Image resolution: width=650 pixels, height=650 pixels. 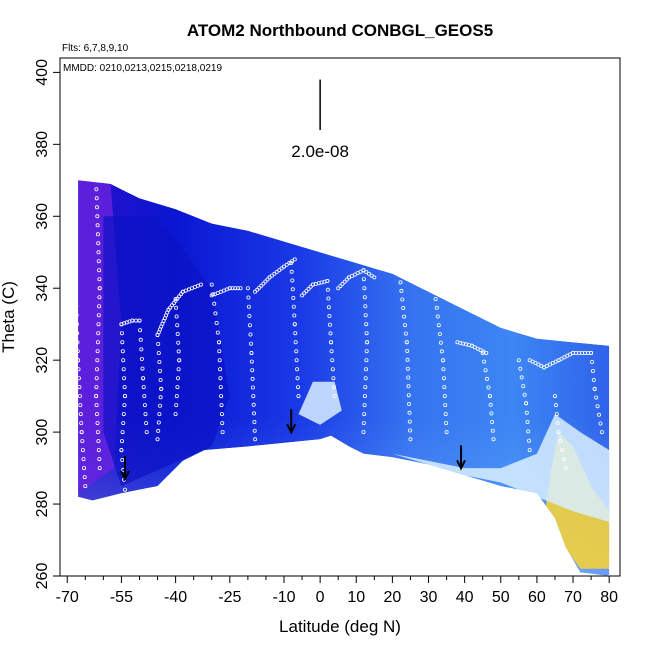 What do you see at coordinates (337, 591) in the screenshot?
I see `x-axis: -70 -55 -40 -25 -10 0 10 20 30 40 50 60 70 80` at bounding box center [337, 591].